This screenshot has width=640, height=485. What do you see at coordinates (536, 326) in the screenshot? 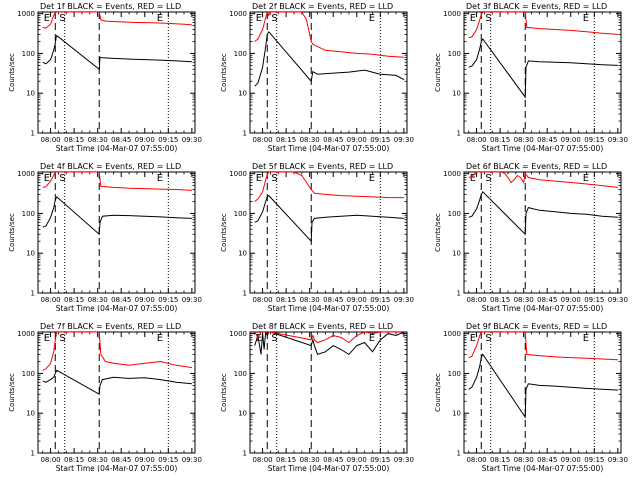
I see `panel-title: Det 9f BLACK = Events, RED = LLD` at bounding box center [536, 326].